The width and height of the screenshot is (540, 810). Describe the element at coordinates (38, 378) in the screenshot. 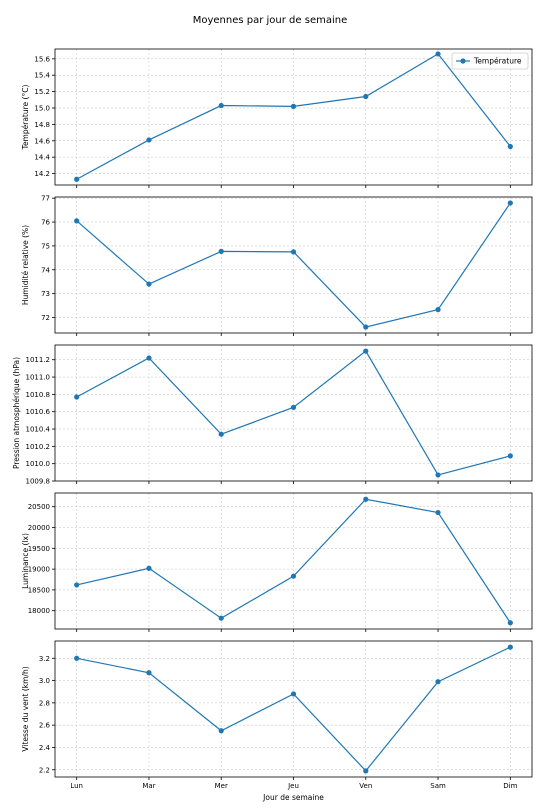

I see `y-tick-label: 1011.0` at that location.